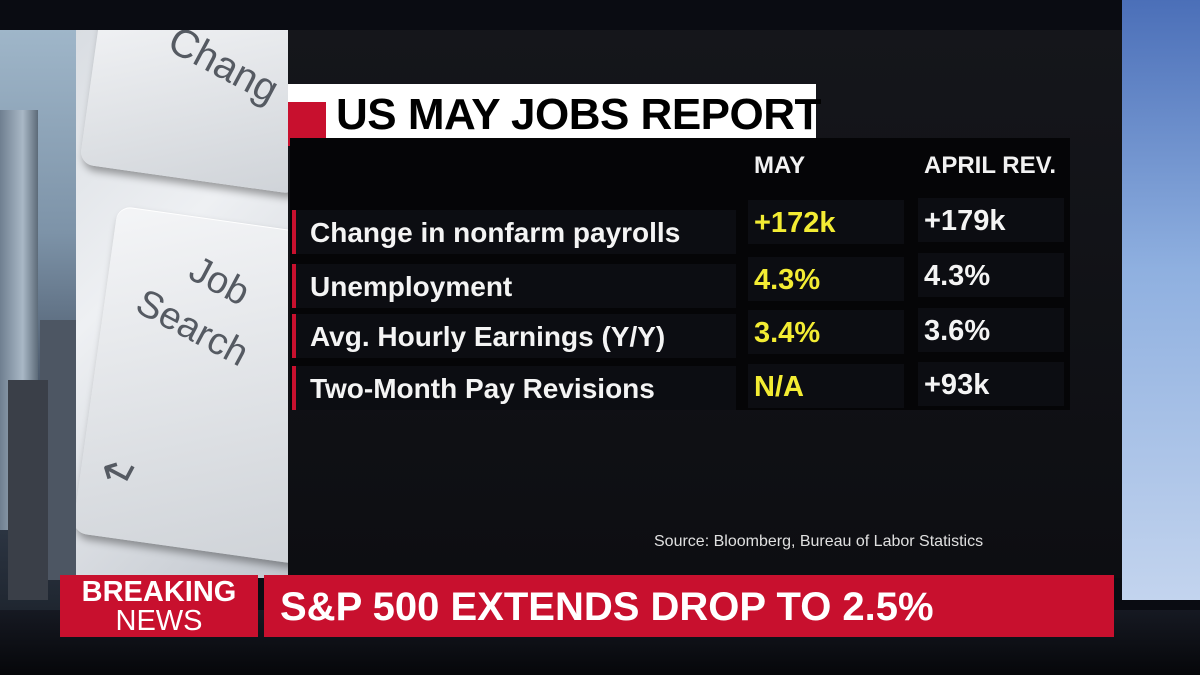 Image resolution: width=1200 pixels, height=675 pixels. I want to click on enter-arrow-icon: ↵, so click(119, 474).